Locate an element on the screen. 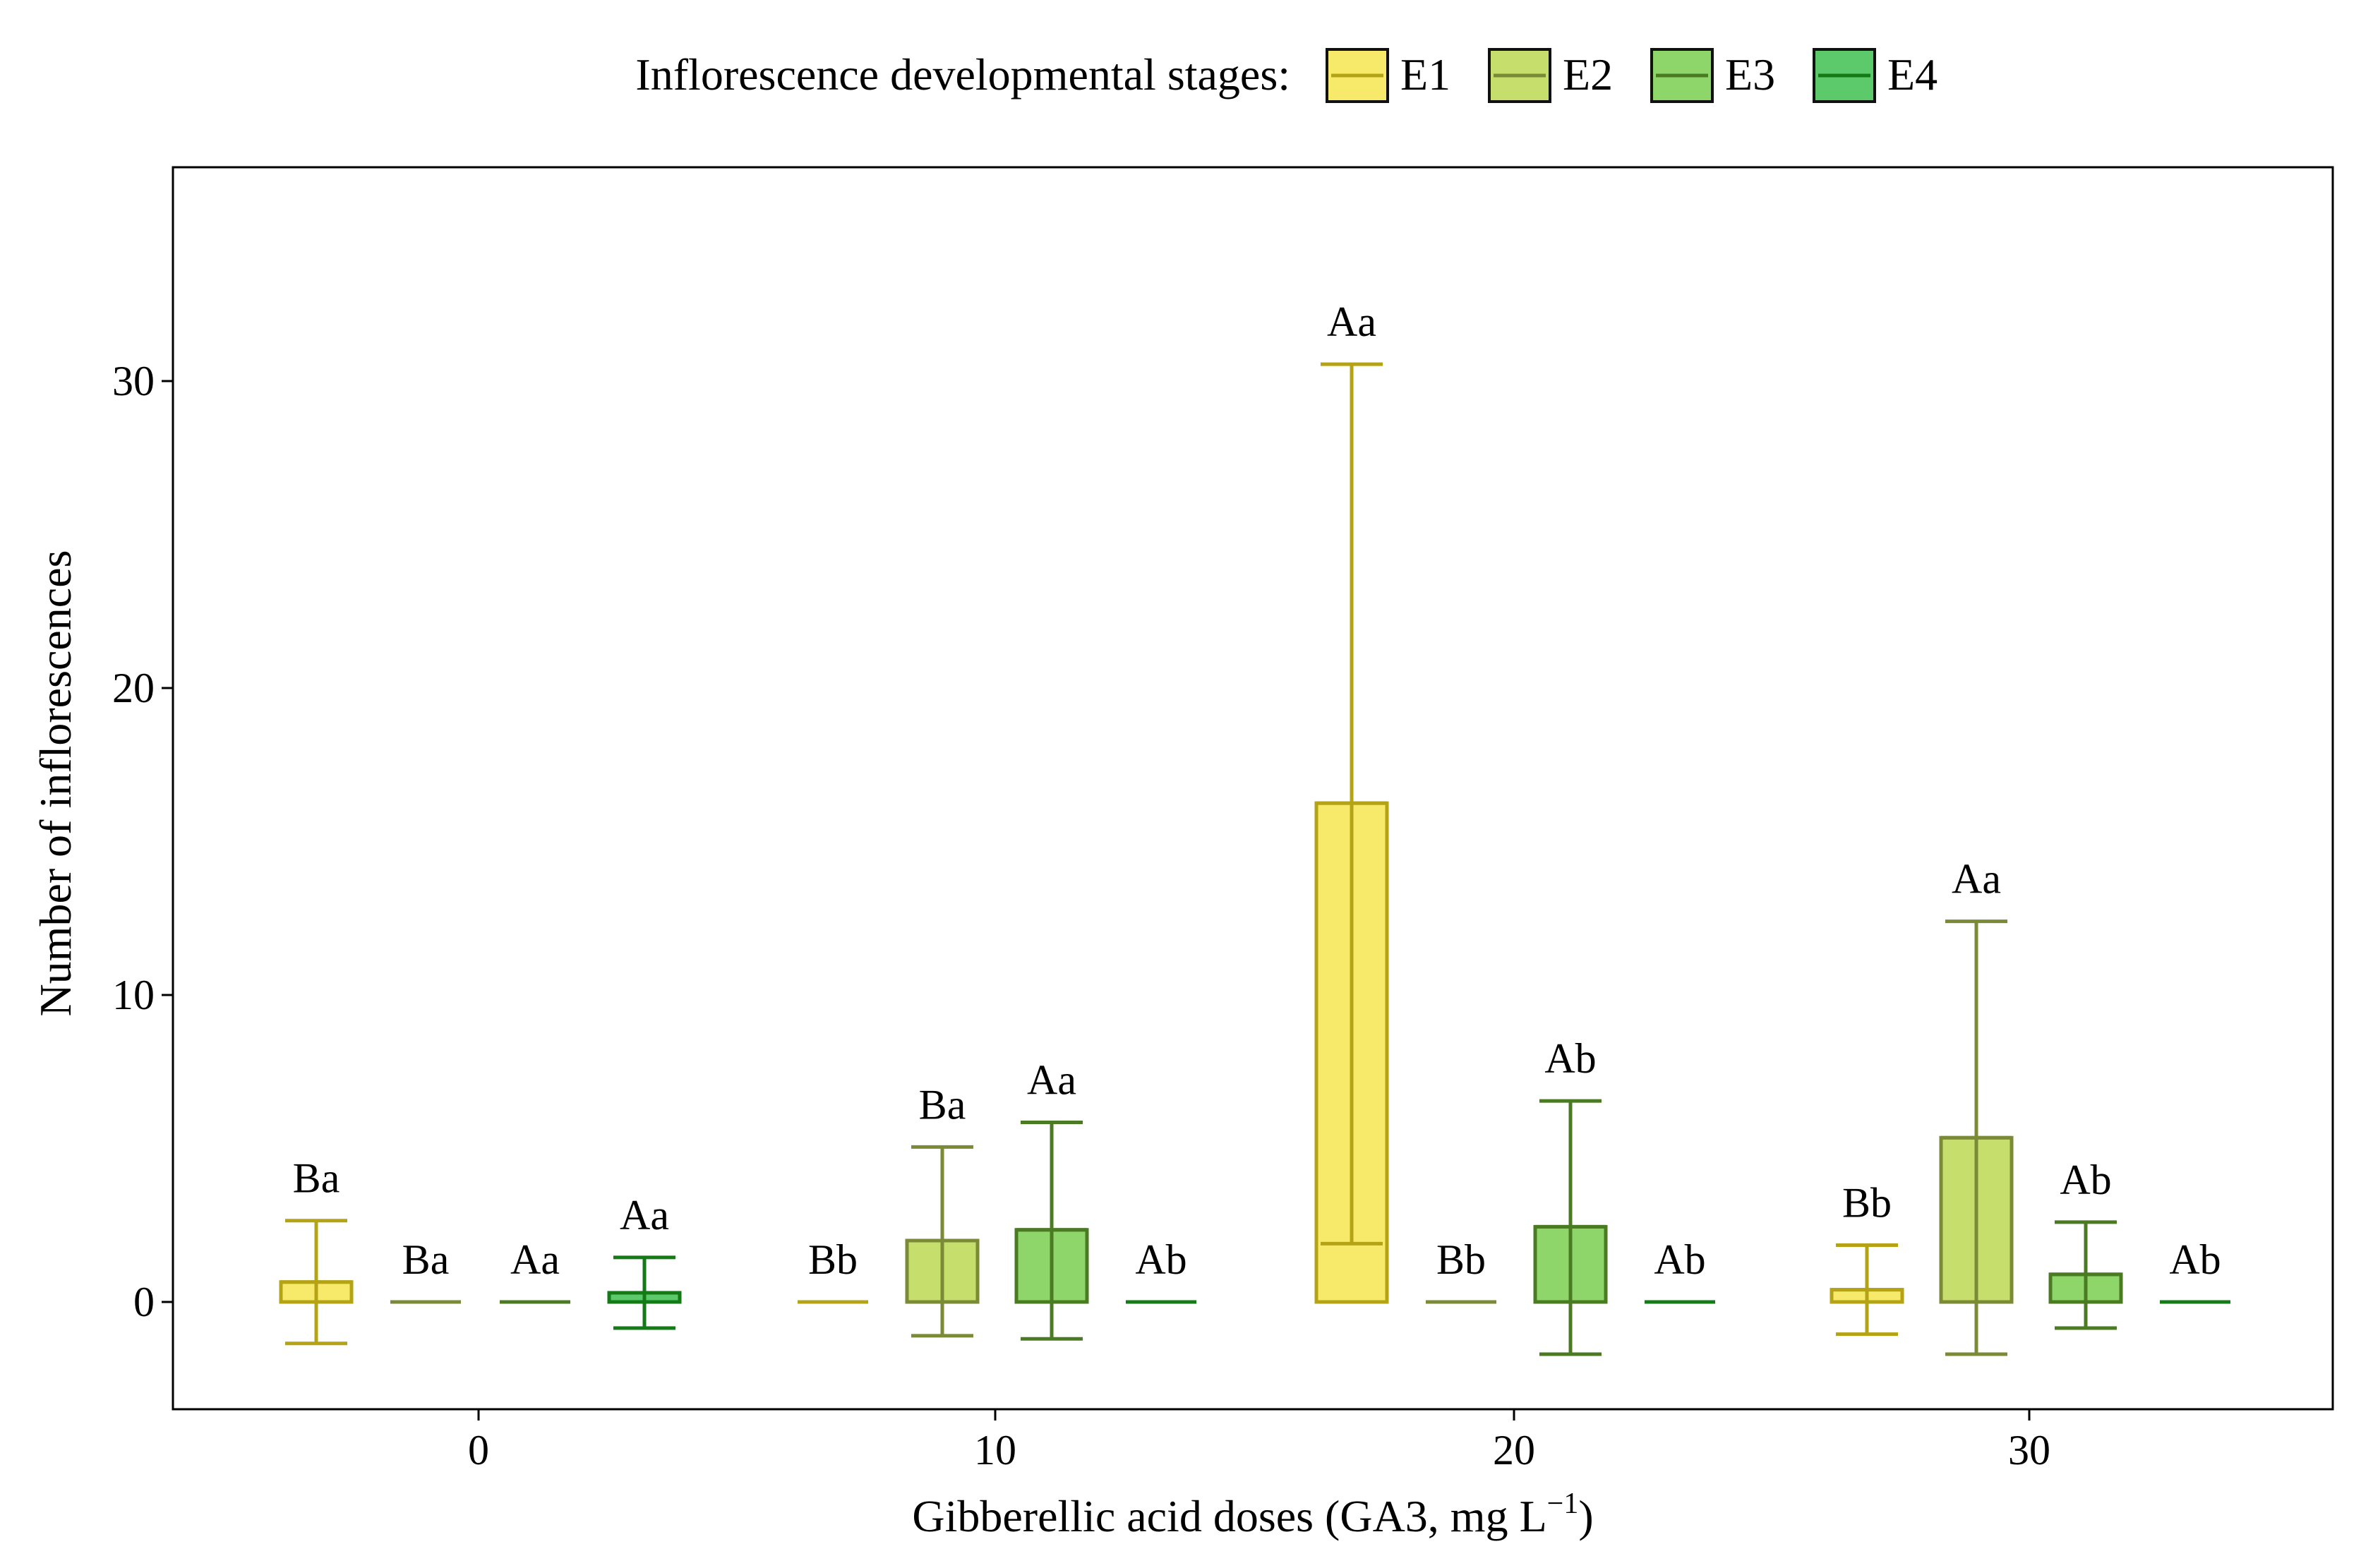 The height and width of the screenshot is (1568, 2361). bar-group-e4-20: Ab is located at coordinates (1680, 1270).